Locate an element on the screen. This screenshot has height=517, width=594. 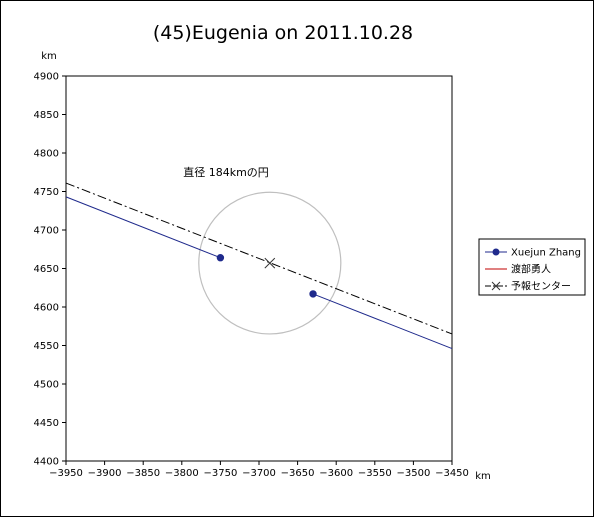
diameter-circle is located at coordinates (270, 263).